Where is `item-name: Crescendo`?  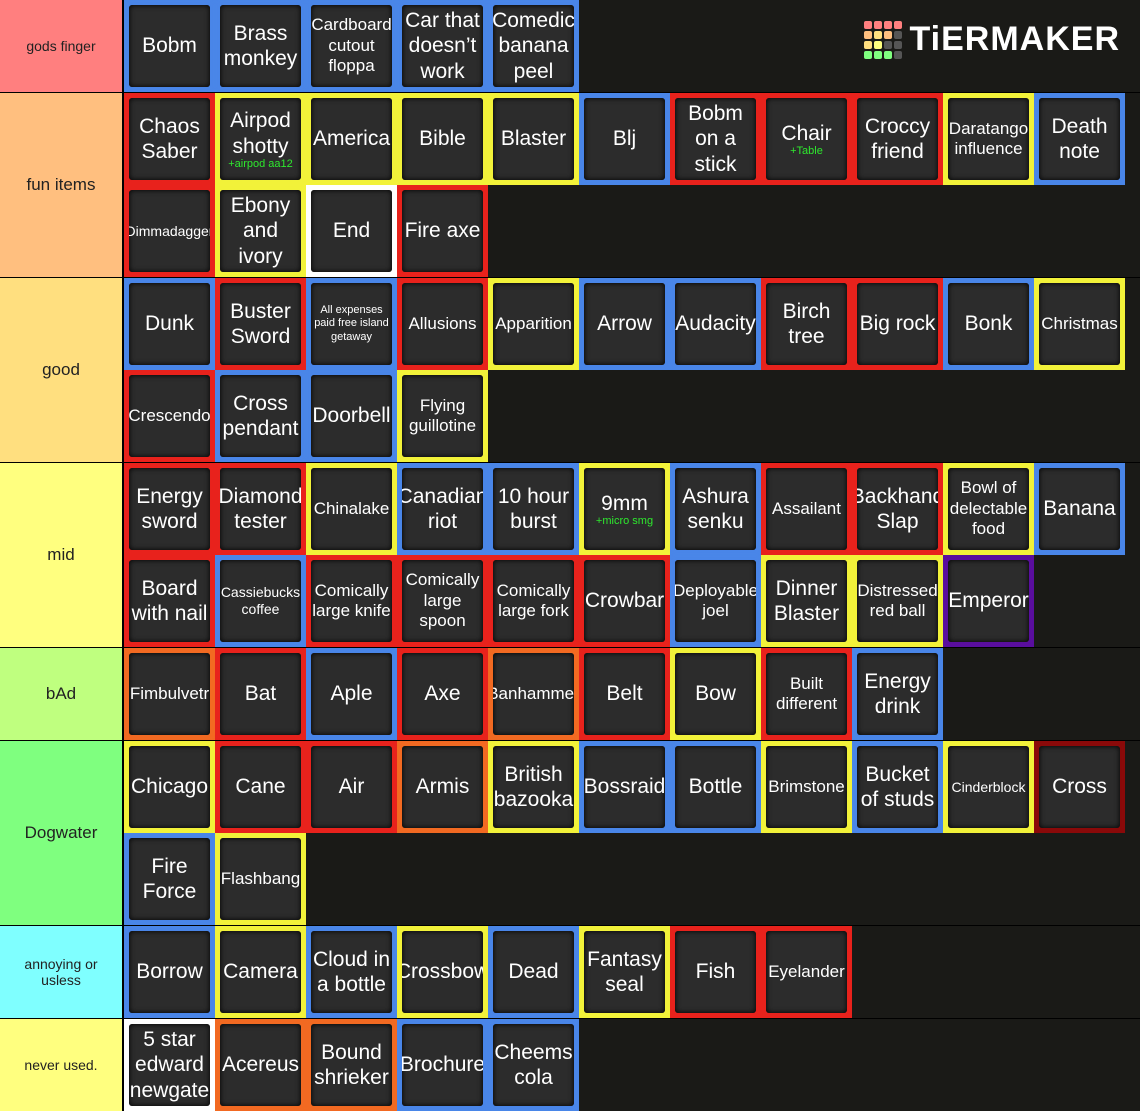 item-name: Crescendo is located at coordinates (169, 415).